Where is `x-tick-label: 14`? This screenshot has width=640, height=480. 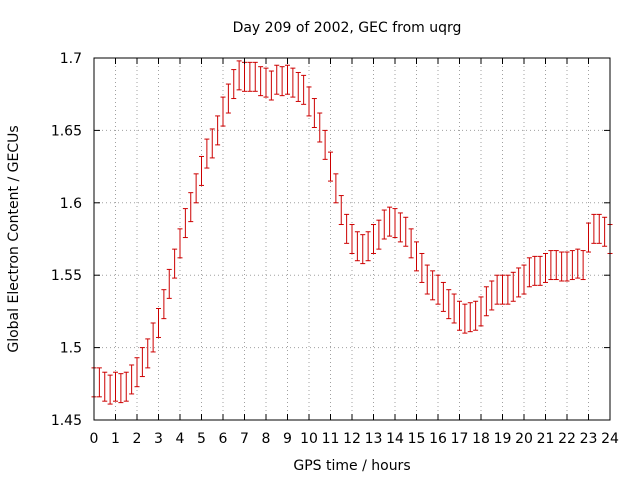 x-tick-label: 14 is located at coordinates (395, 439).